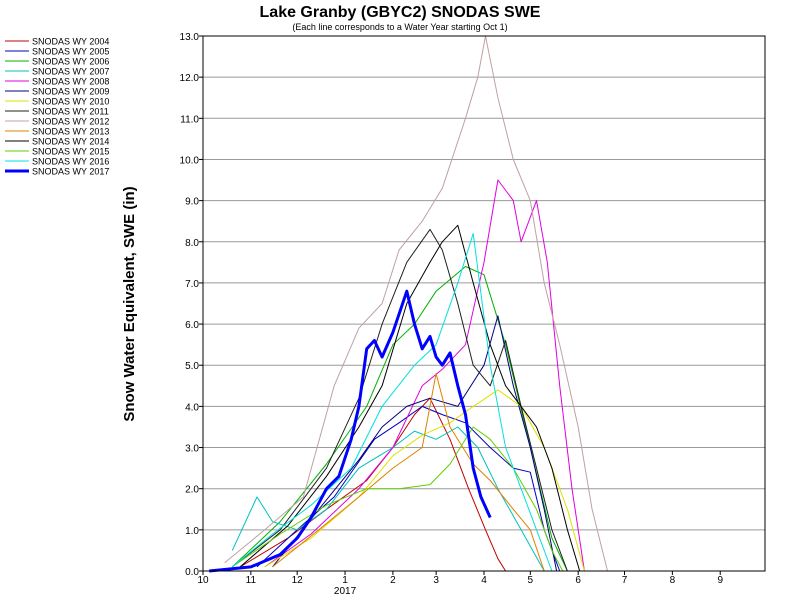  What do you see at coordinates (70, 42) in the screenshot?
I see `legend-label: SNODAS WY 2004` at bounding box center [70, 42].